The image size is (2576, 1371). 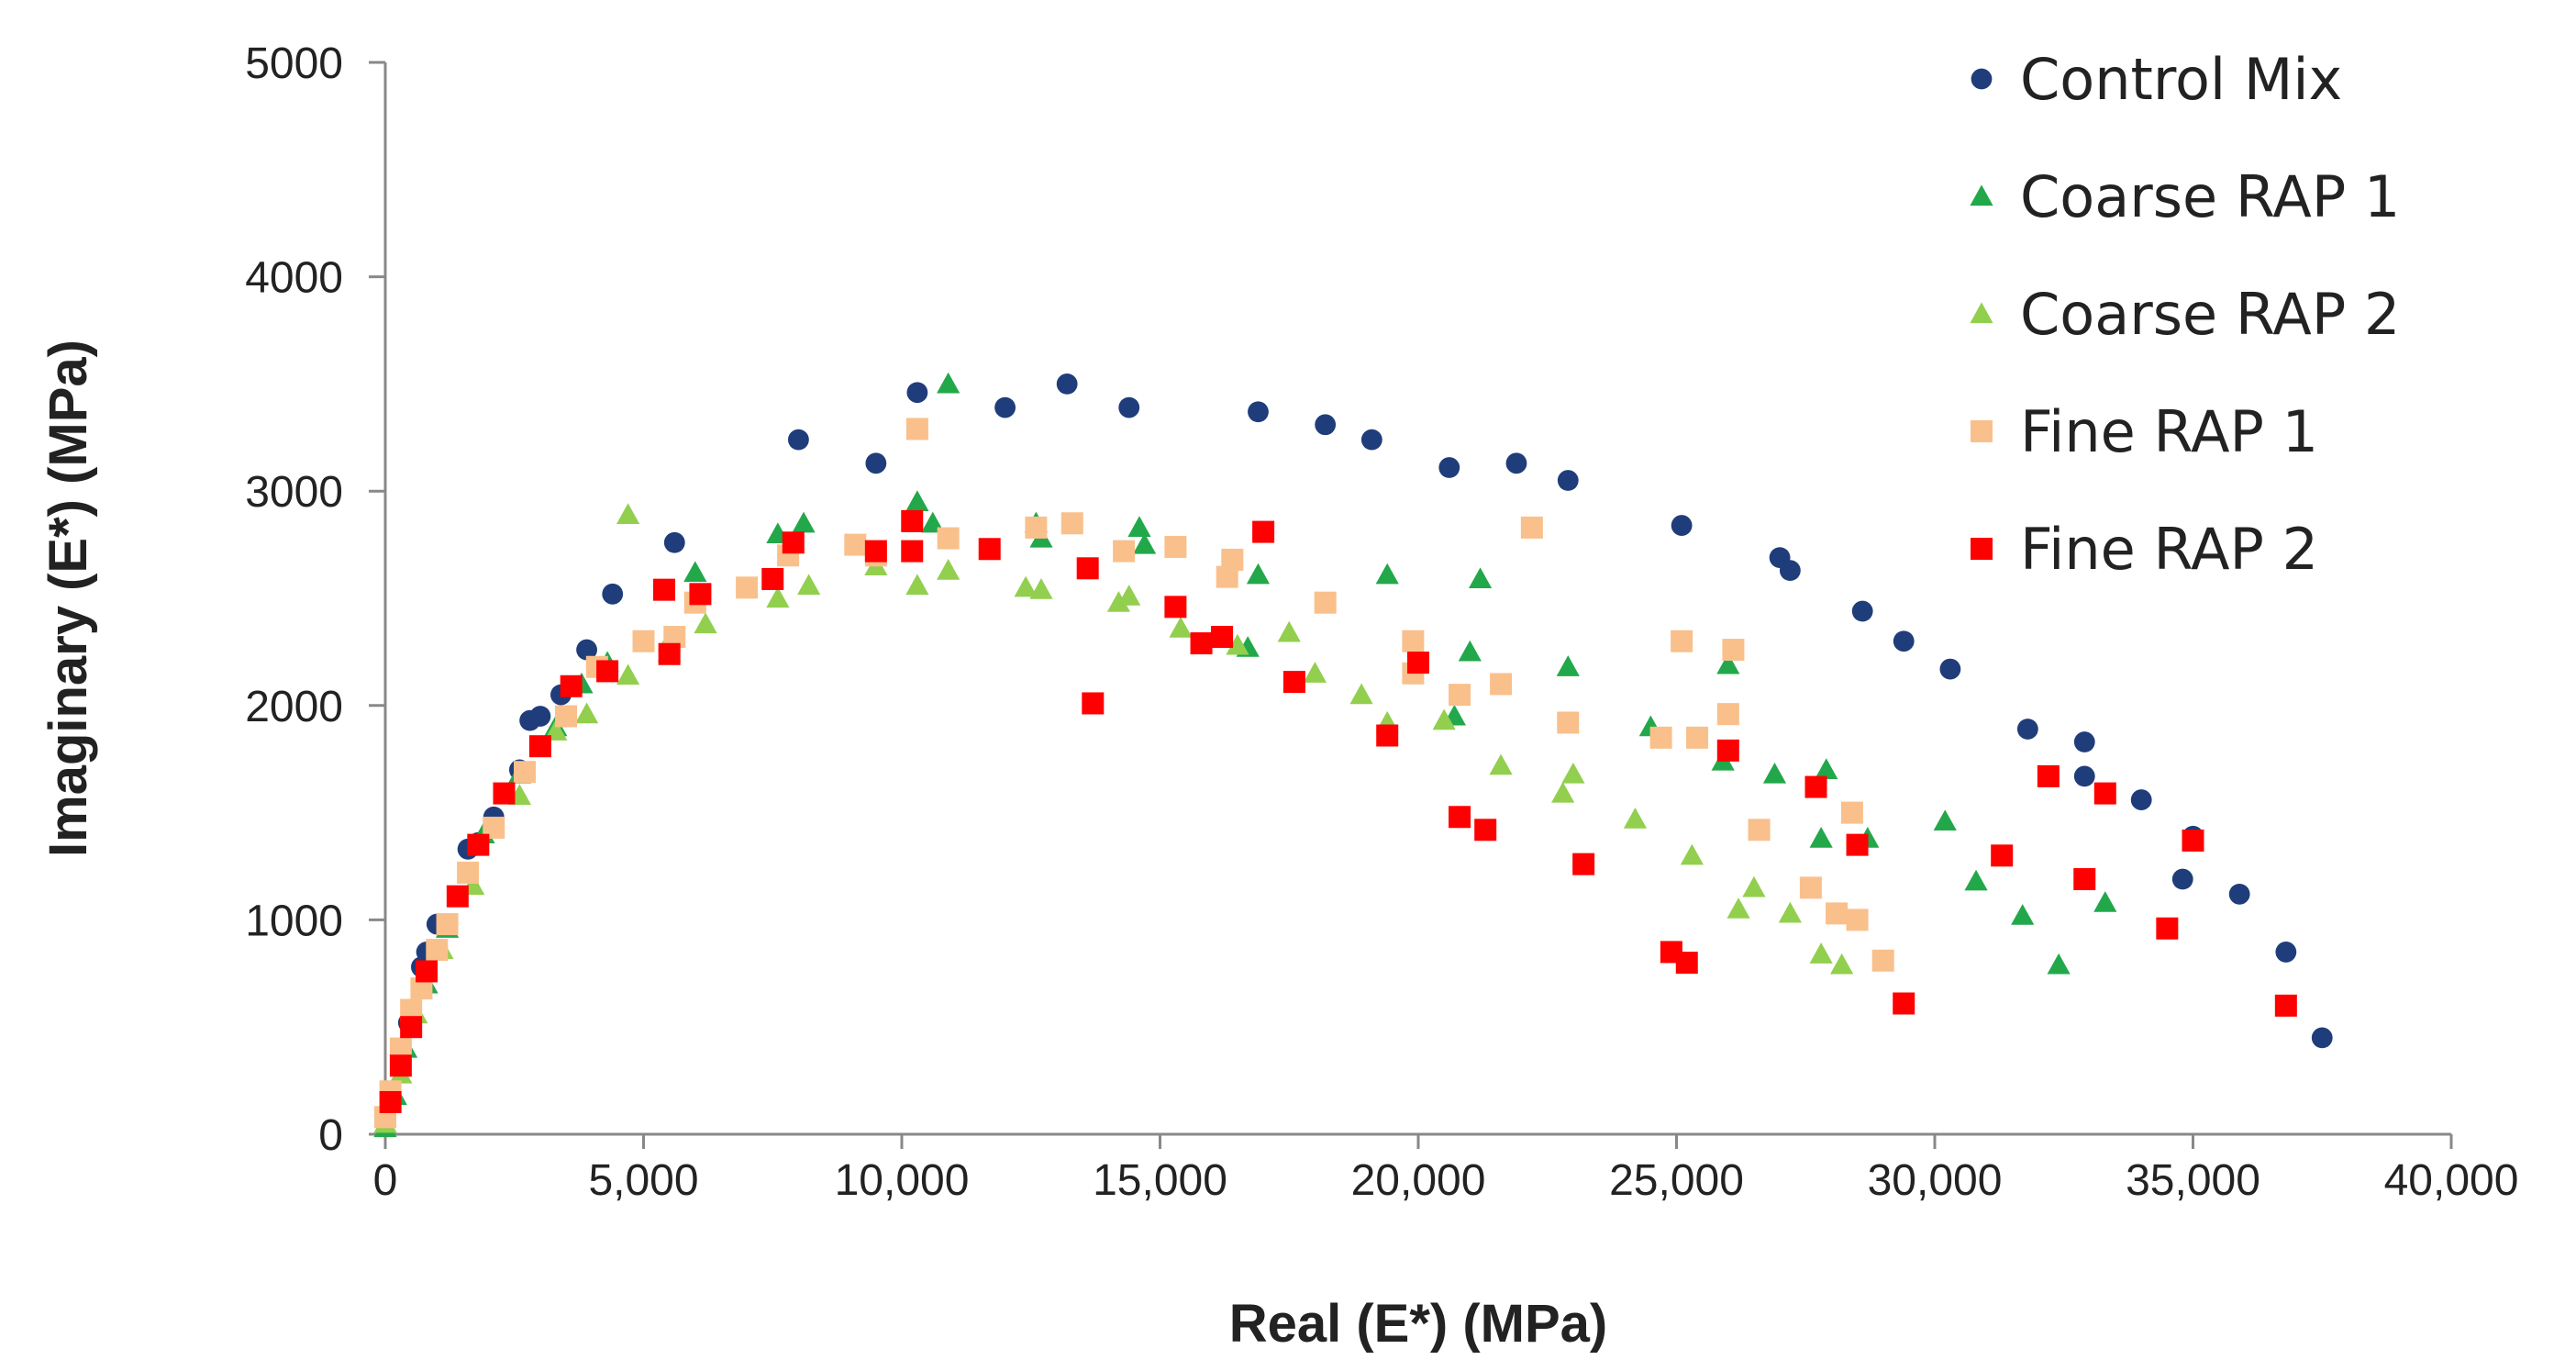 What do you see at coordinates (294, 278) in the screenshot?
I see `y-tick-label: 4000` at bounding box center [294, 278].